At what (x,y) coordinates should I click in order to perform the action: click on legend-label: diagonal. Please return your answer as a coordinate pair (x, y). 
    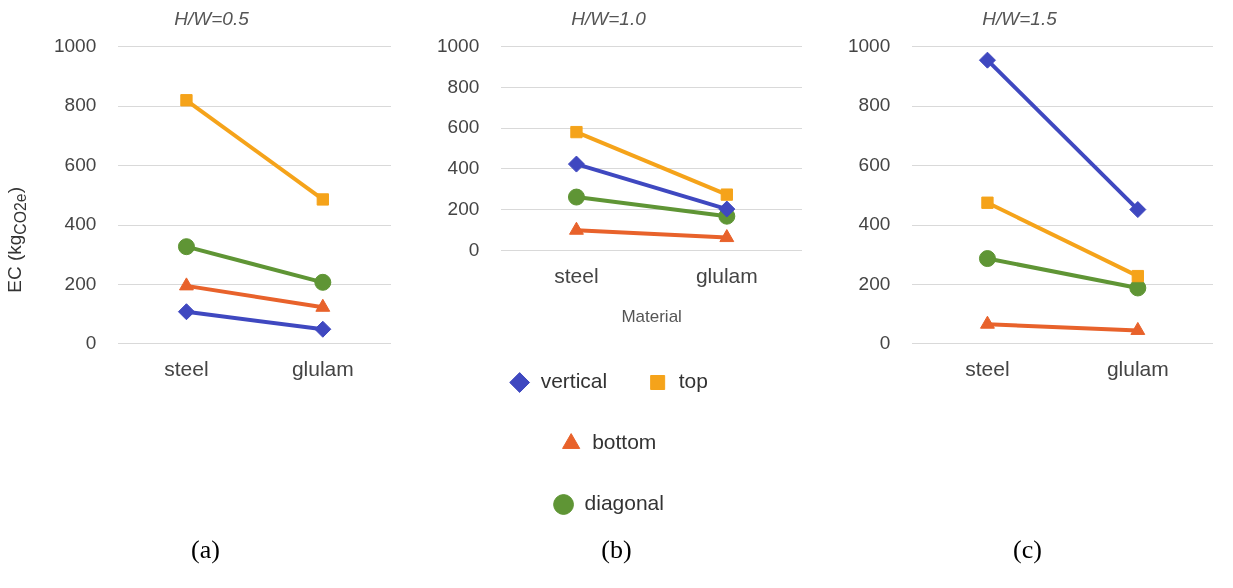
    Looking at the image, I should click on (624, 503).